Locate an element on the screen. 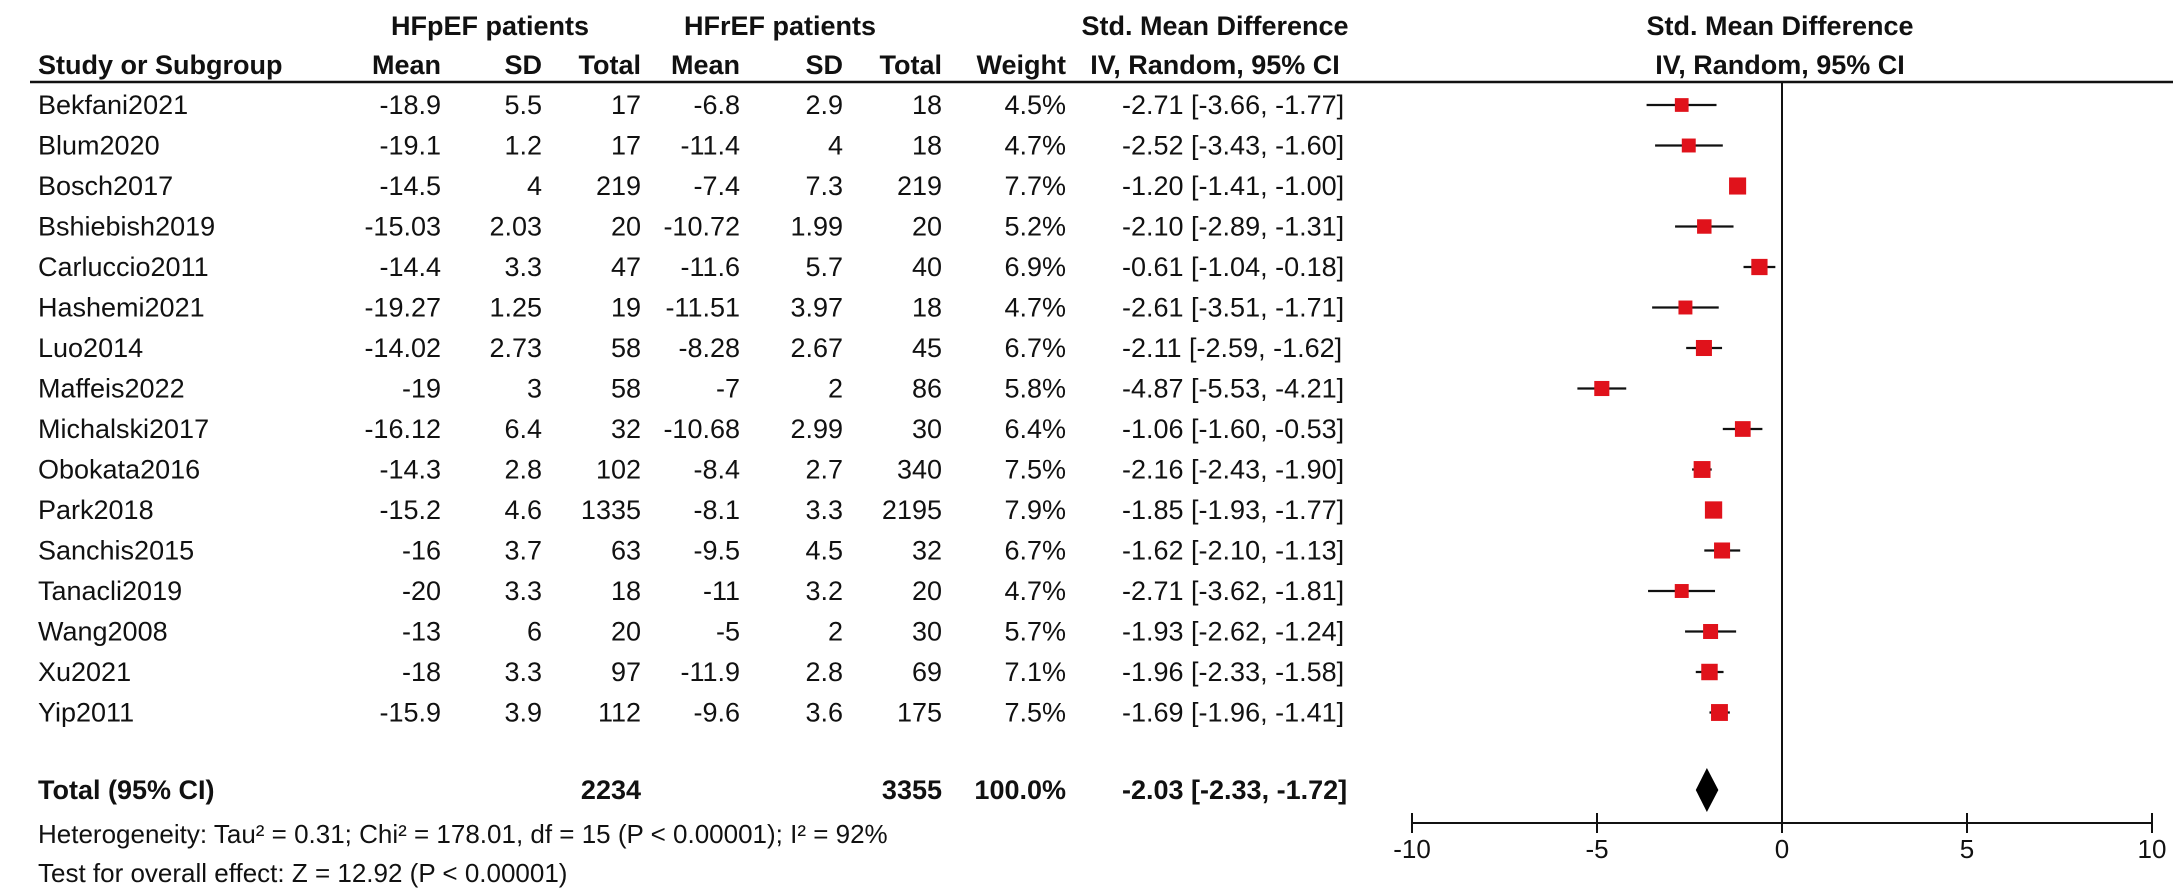 The image size is (2173, 888). sd1-cell: 1.25 is located at coordinates (515, 308).